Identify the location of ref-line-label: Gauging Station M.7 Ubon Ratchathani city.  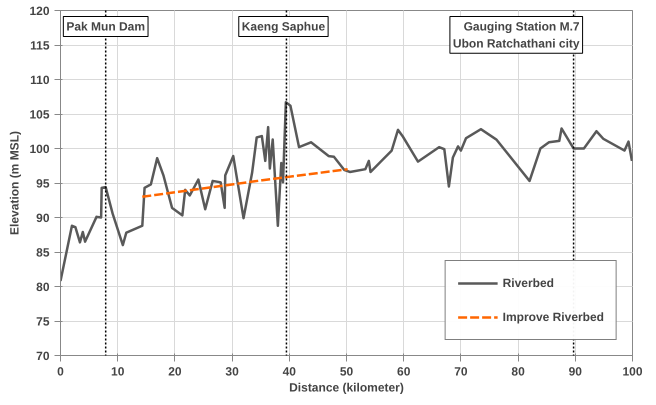
(516, 35).